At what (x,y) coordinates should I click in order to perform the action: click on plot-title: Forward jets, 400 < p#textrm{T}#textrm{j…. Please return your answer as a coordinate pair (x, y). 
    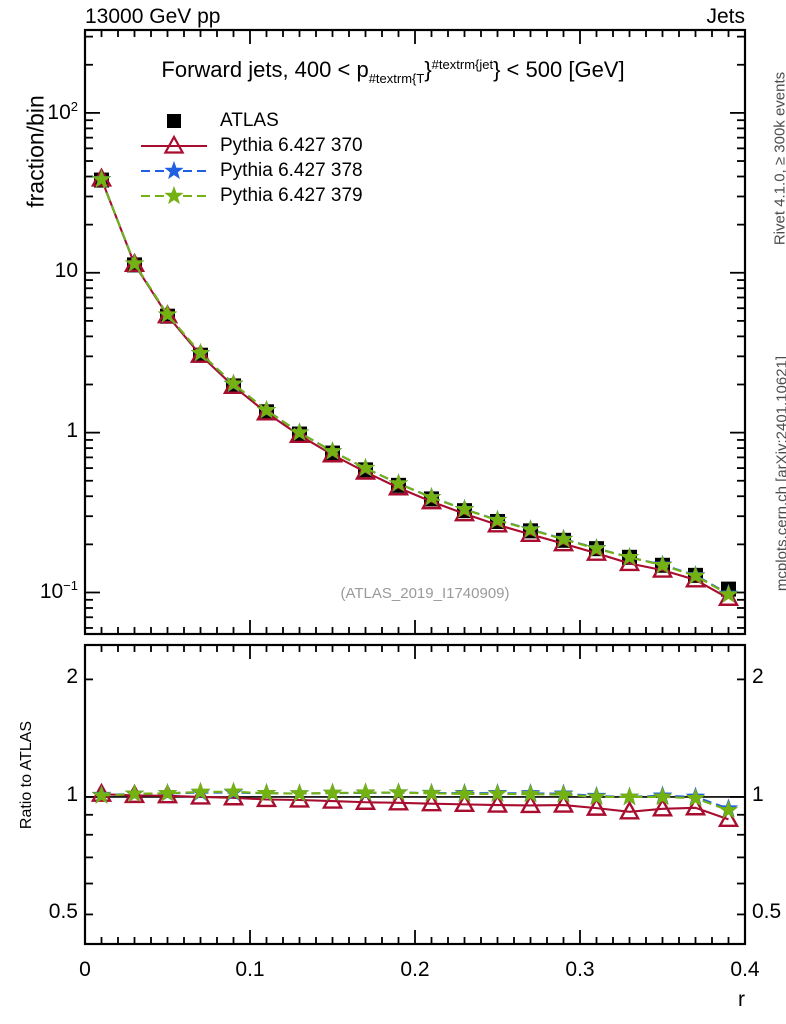
    Looking at the image, I should click on (392, 71).